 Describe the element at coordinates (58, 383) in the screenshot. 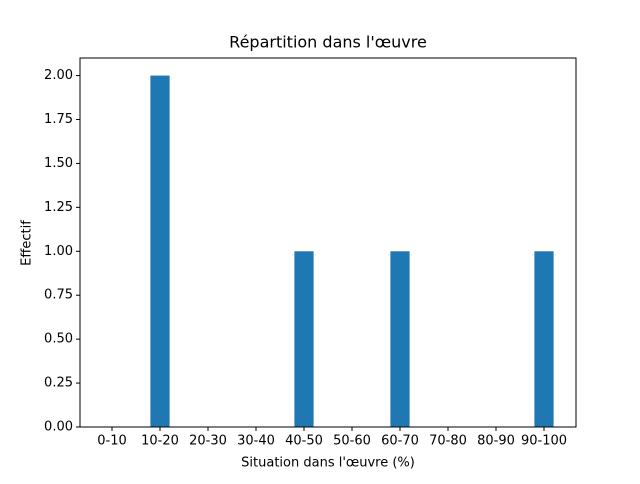

I see `y-tick-label: 0.25` at that location.